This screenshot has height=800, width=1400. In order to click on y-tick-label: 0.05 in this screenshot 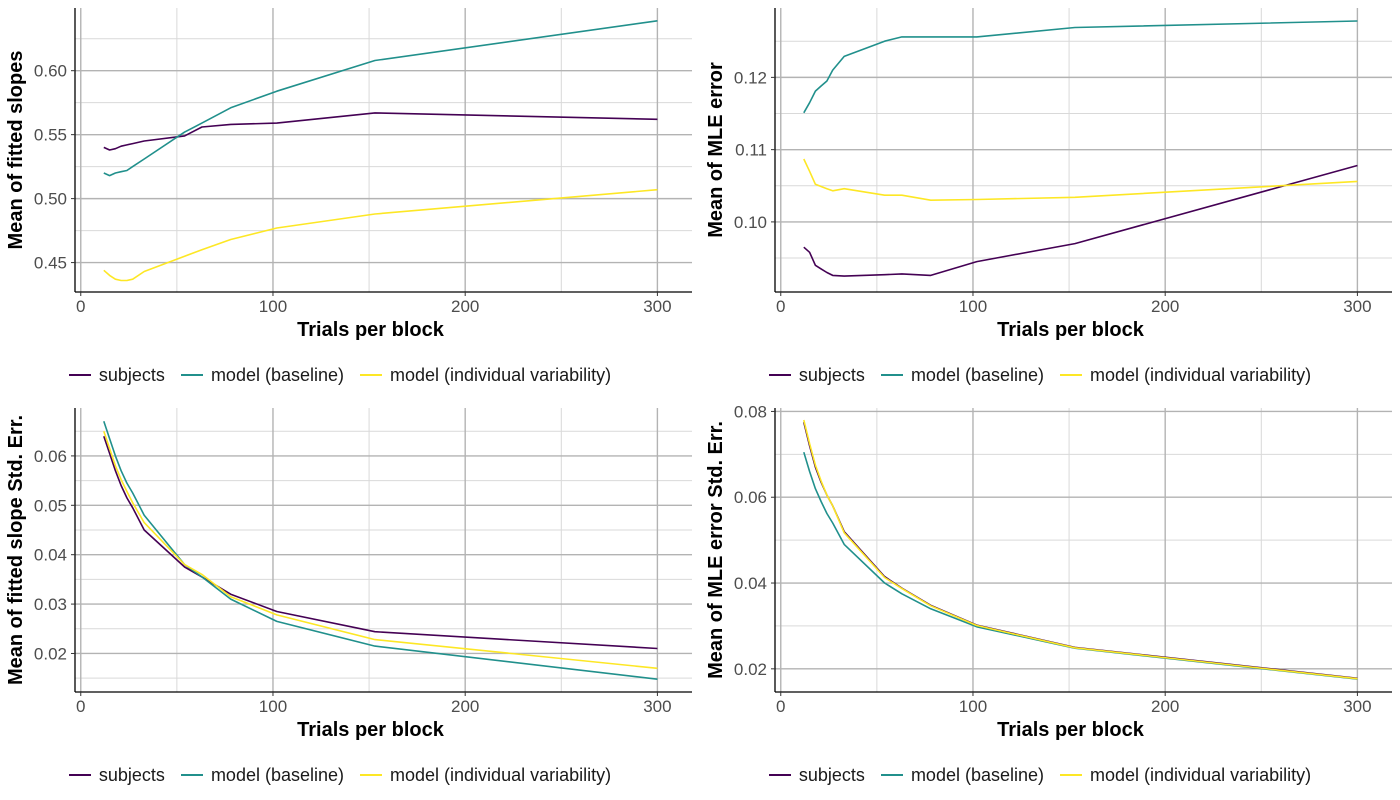, I will do `click(50, 505)`.